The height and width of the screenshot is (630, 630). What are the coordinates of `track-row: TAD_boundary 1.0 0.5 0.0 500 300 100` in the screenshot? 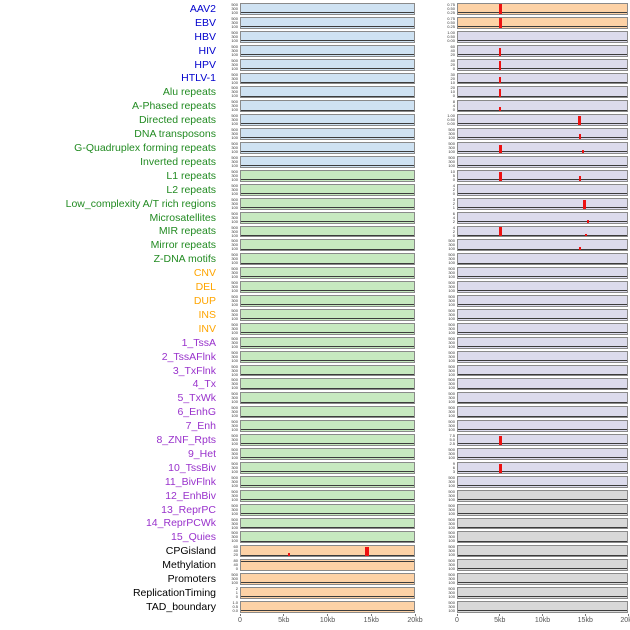 It's located at (315, 607).